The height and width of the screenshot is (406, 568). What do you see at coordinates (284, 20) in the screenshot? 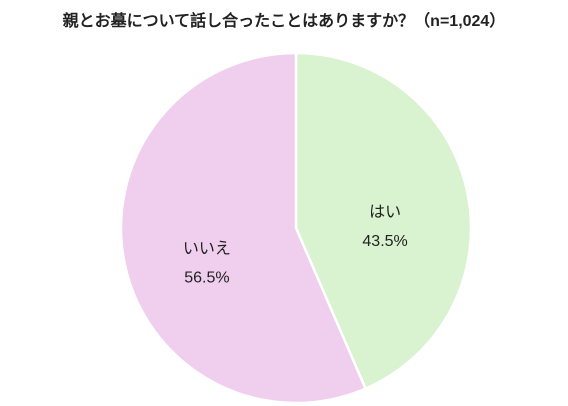
I see `chart-title: 親とお墓について話し合ったことはありますか？（n=1,024）` at bounding box center [284, 20].